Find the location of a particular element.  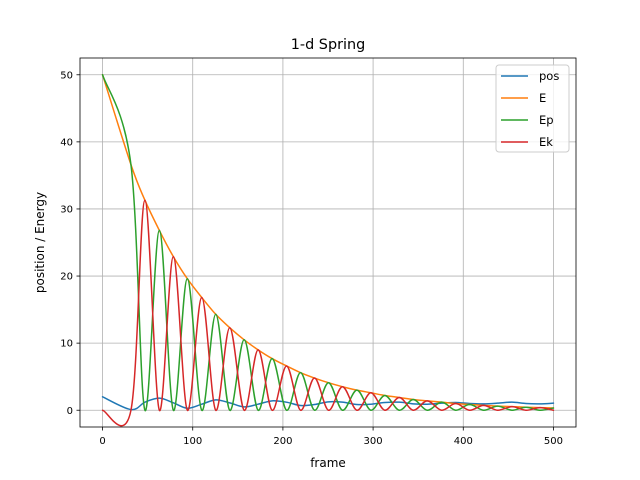

y-tick-label: 10 is located at coordinates (66, 344).